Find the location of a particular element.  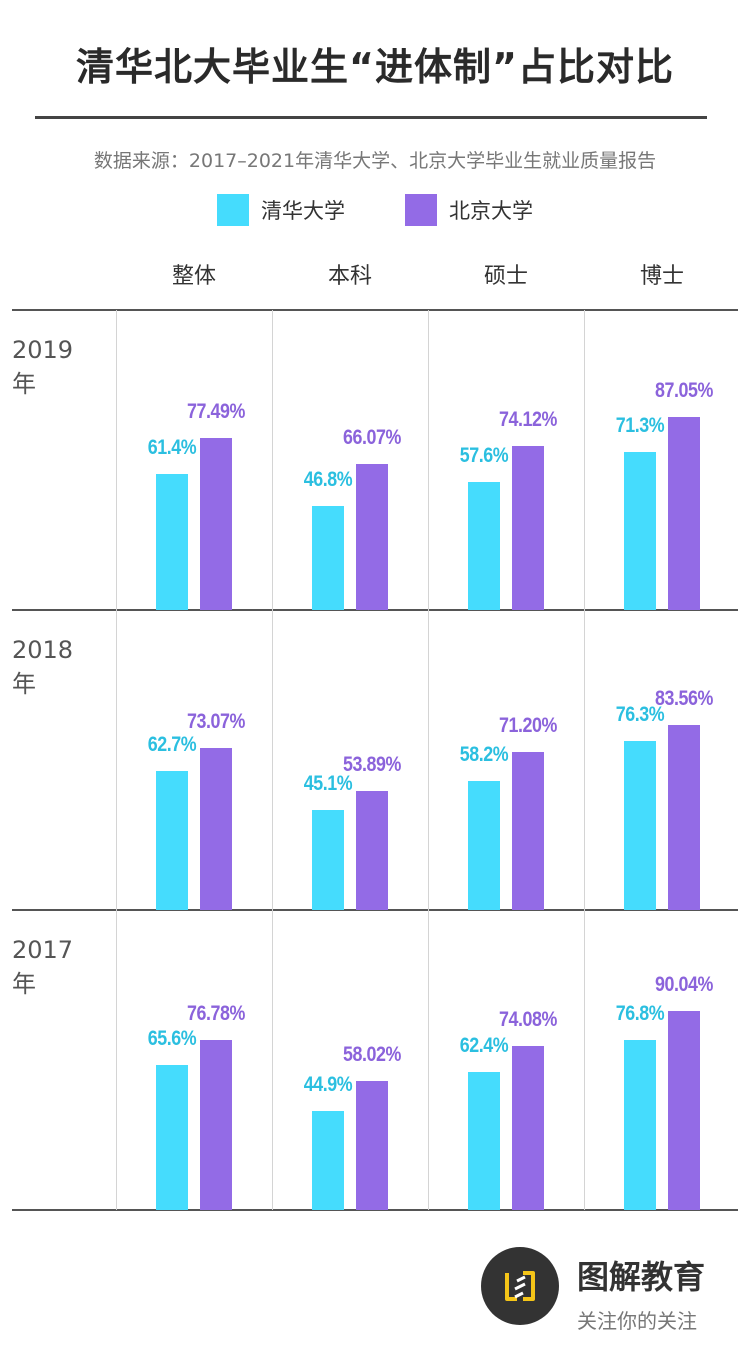

data-label: 45.1% is located at coordinates (328, 784).